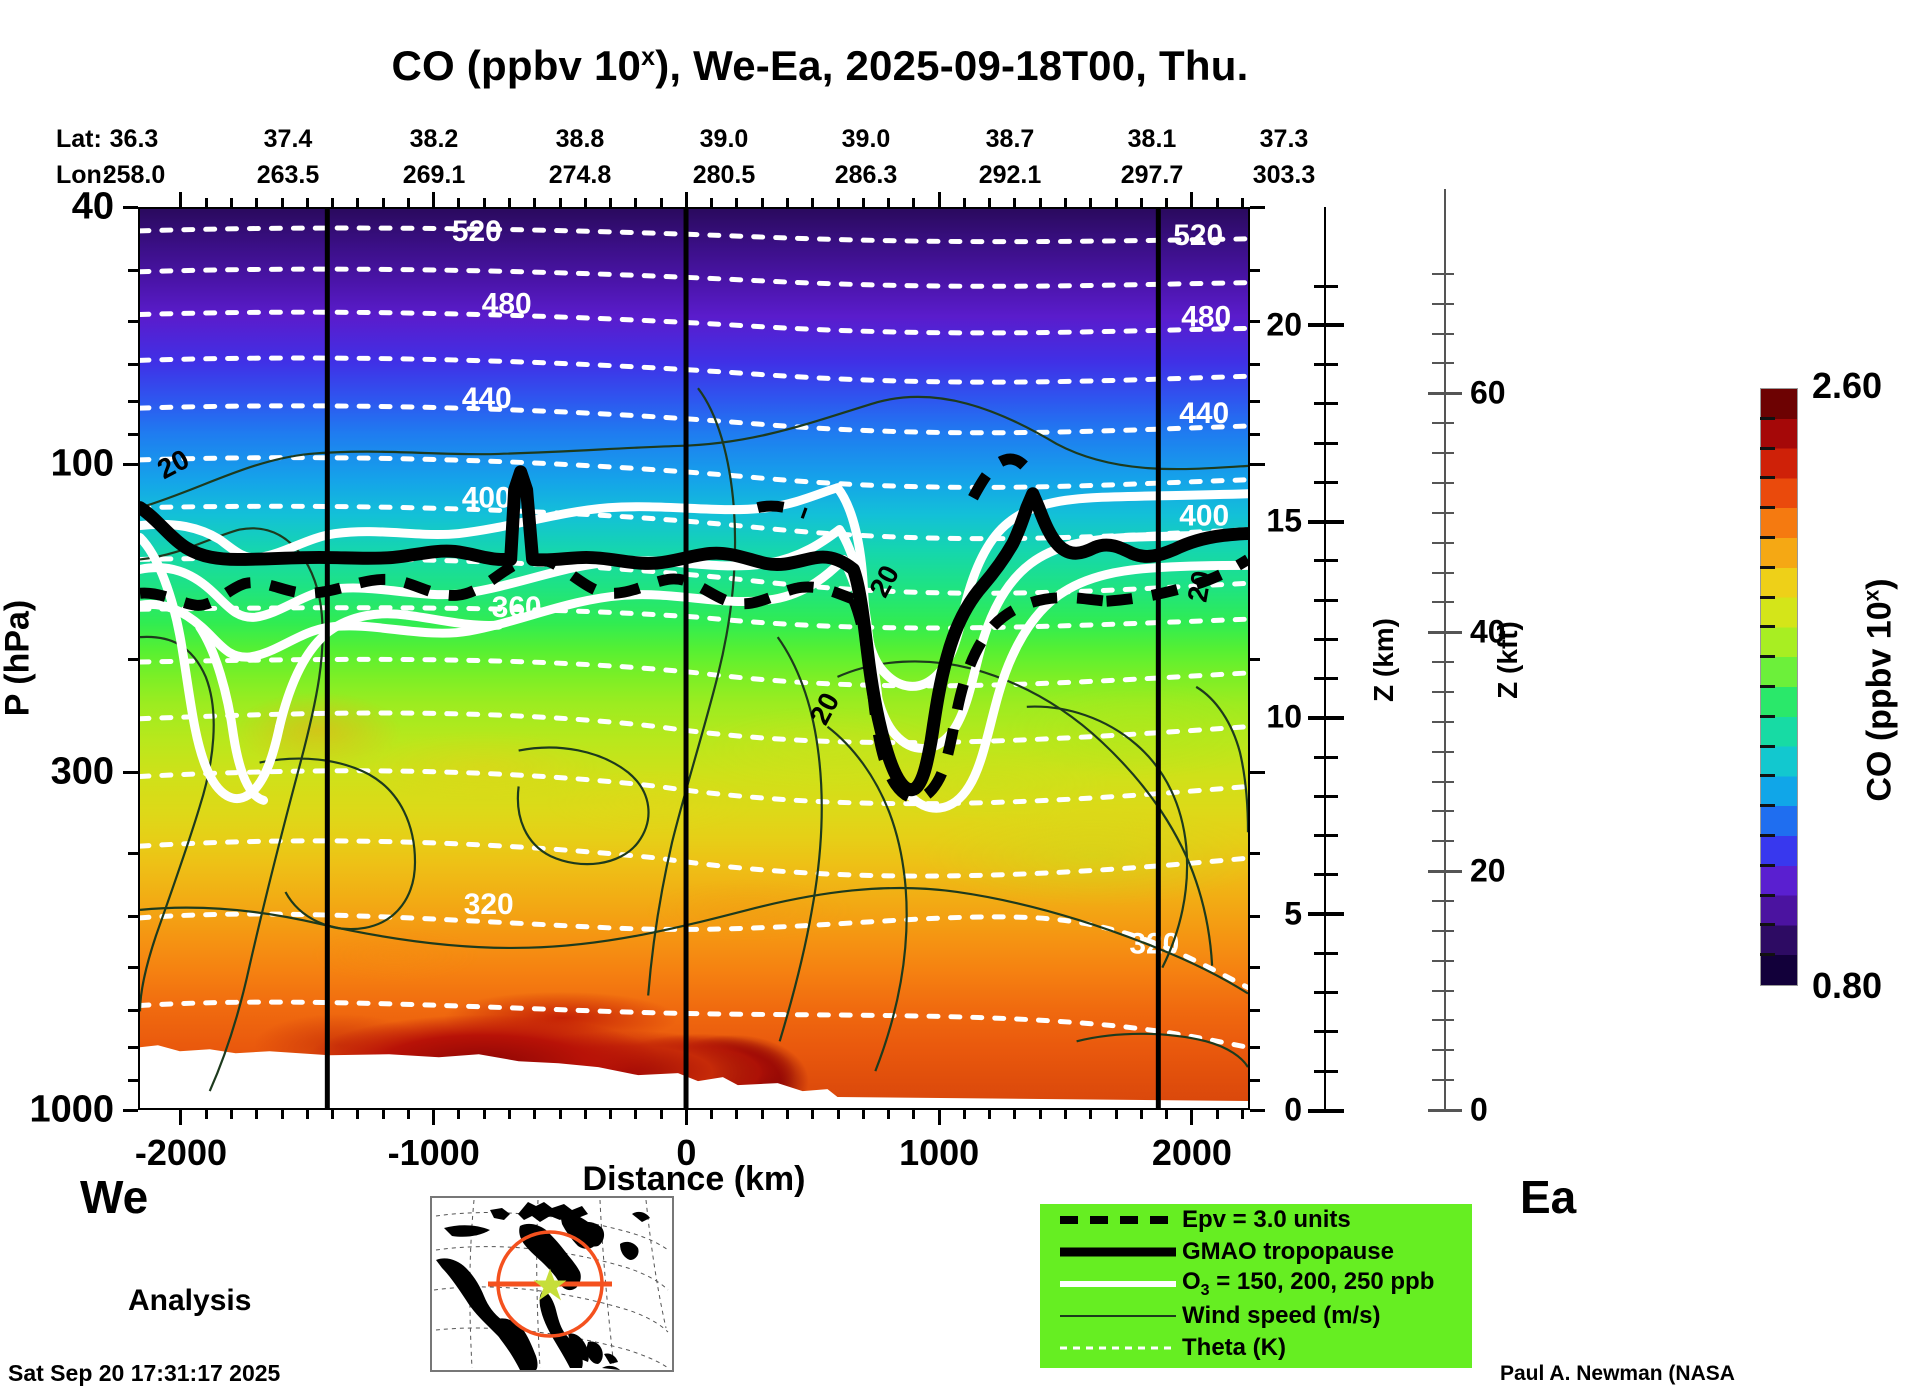 This screenshot has height=1394, width=1926. What do you see at coordinates (1284, 175) in the screenshot?
I see `latlon-lon-value-8: 303.3` at bounding box center [1284, 175].